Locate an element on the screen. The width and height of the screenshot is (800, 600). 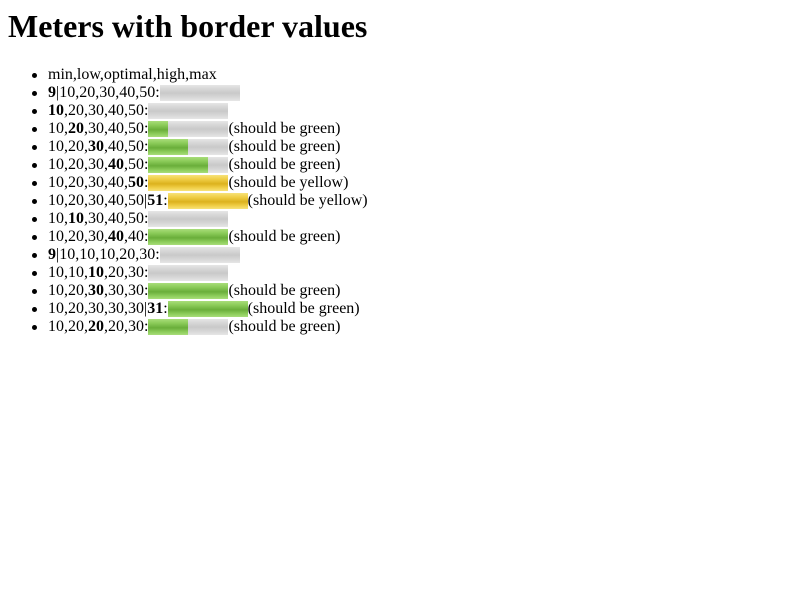
meter-values-text: ,30,30: is located at coordinates (126, 290).